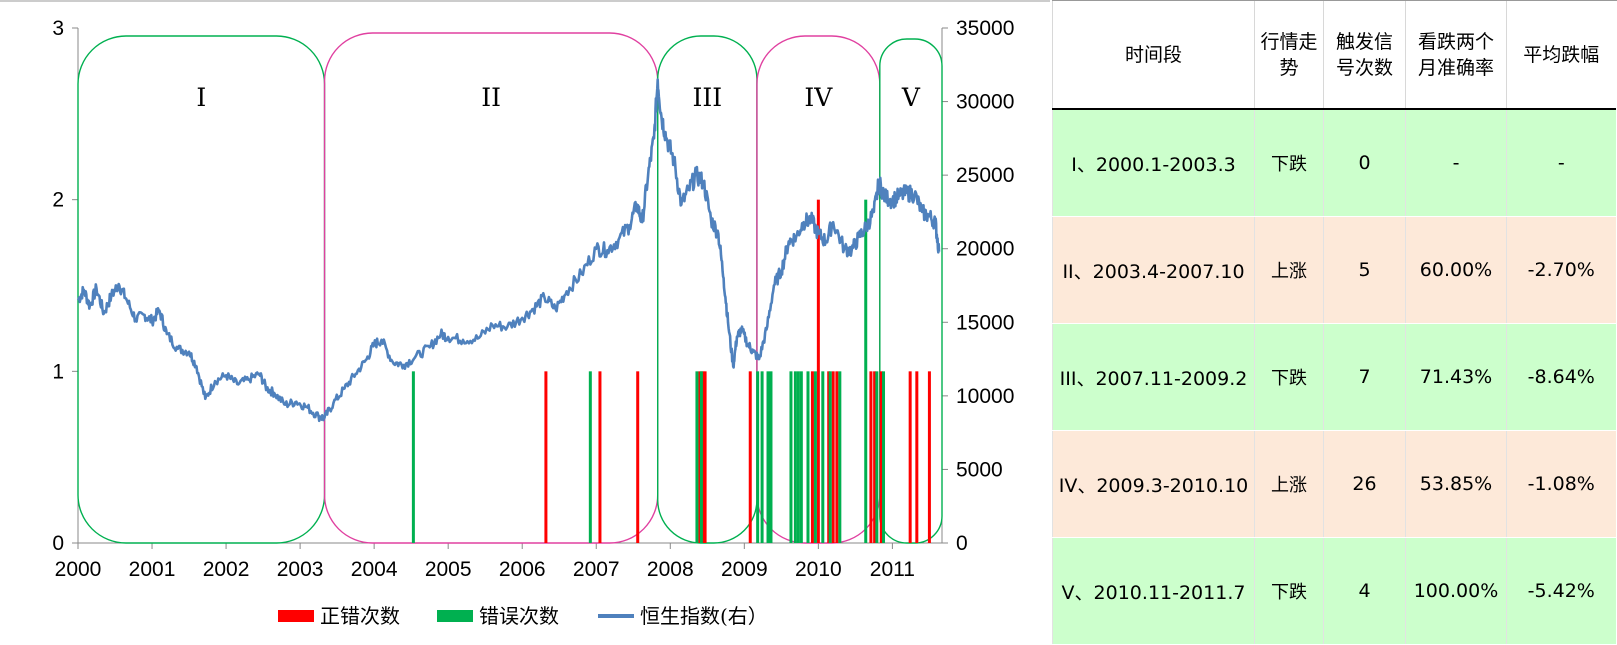 The image size is (1617, 645). What do you see at coordinates (1561, 163) in the screenshot?
I see `cell-avg-drop: -` at bounding box center [1561, 163].